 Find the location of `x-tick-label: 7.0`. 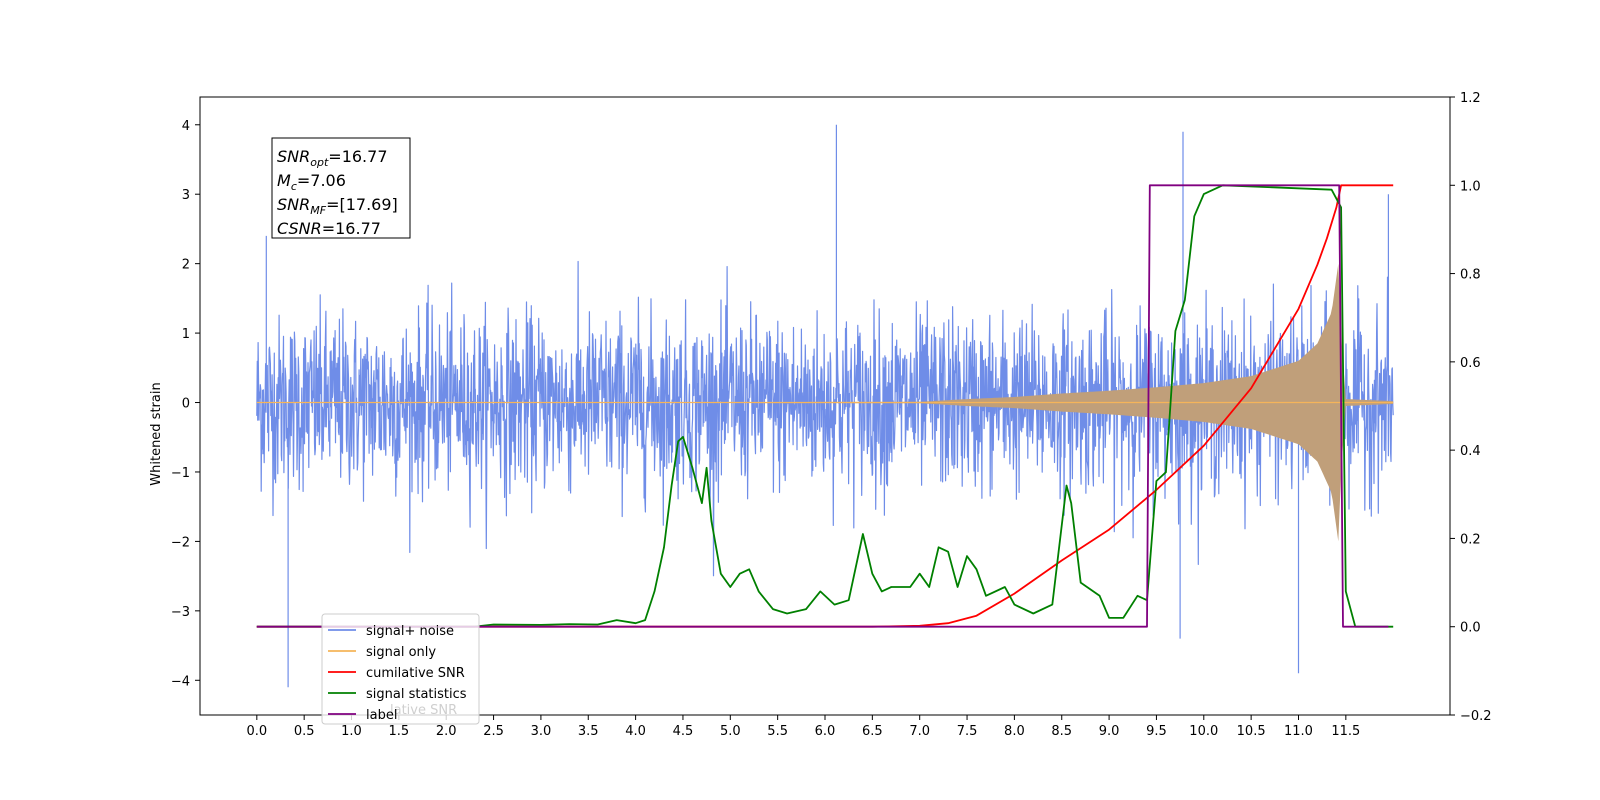

x-tick-label: 7.0 is located at coordinates (919, 731).